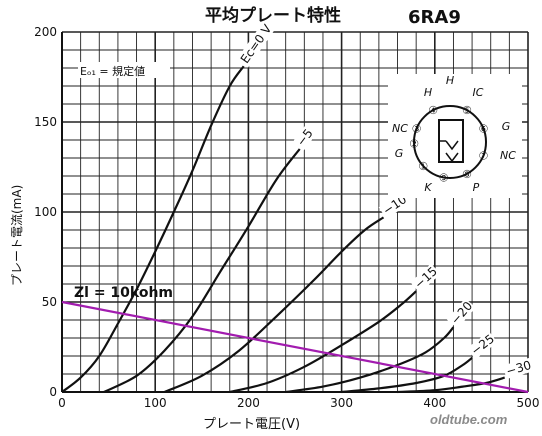  What do you see at coordinates (449, 151) in the screenshot?
I see `electrode-symbol` at bounding box center [449, 151].